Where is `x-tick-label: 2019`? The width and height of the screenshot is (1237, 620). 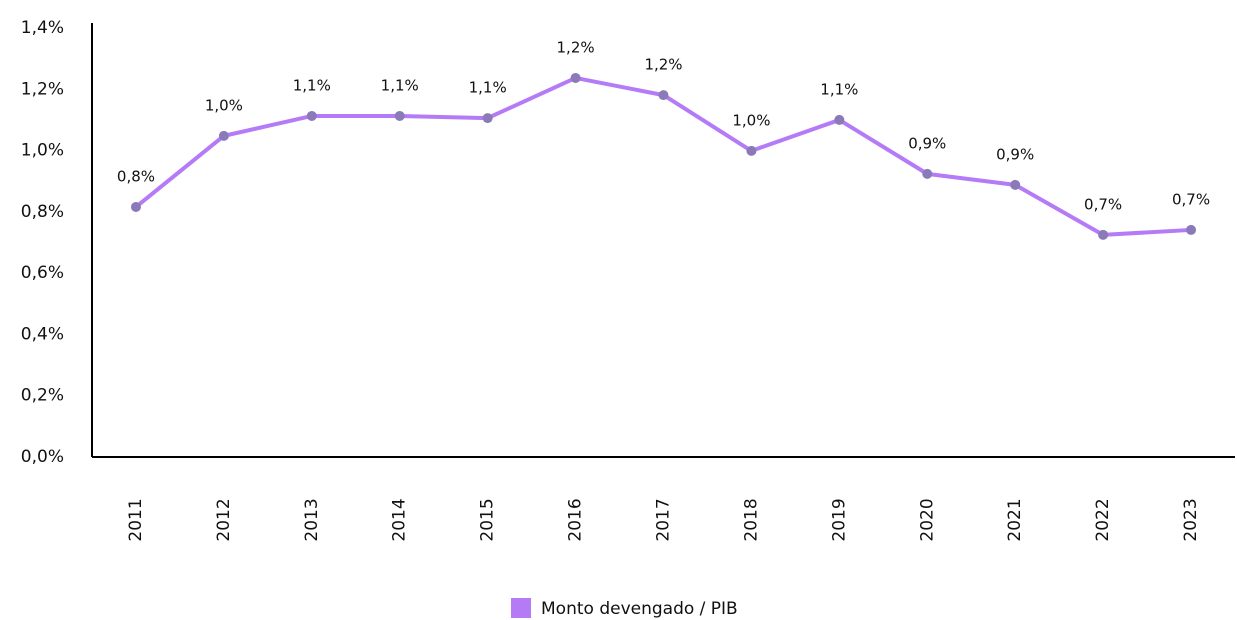
x-tick-label: 2019 is located at coordinates (839, 519).